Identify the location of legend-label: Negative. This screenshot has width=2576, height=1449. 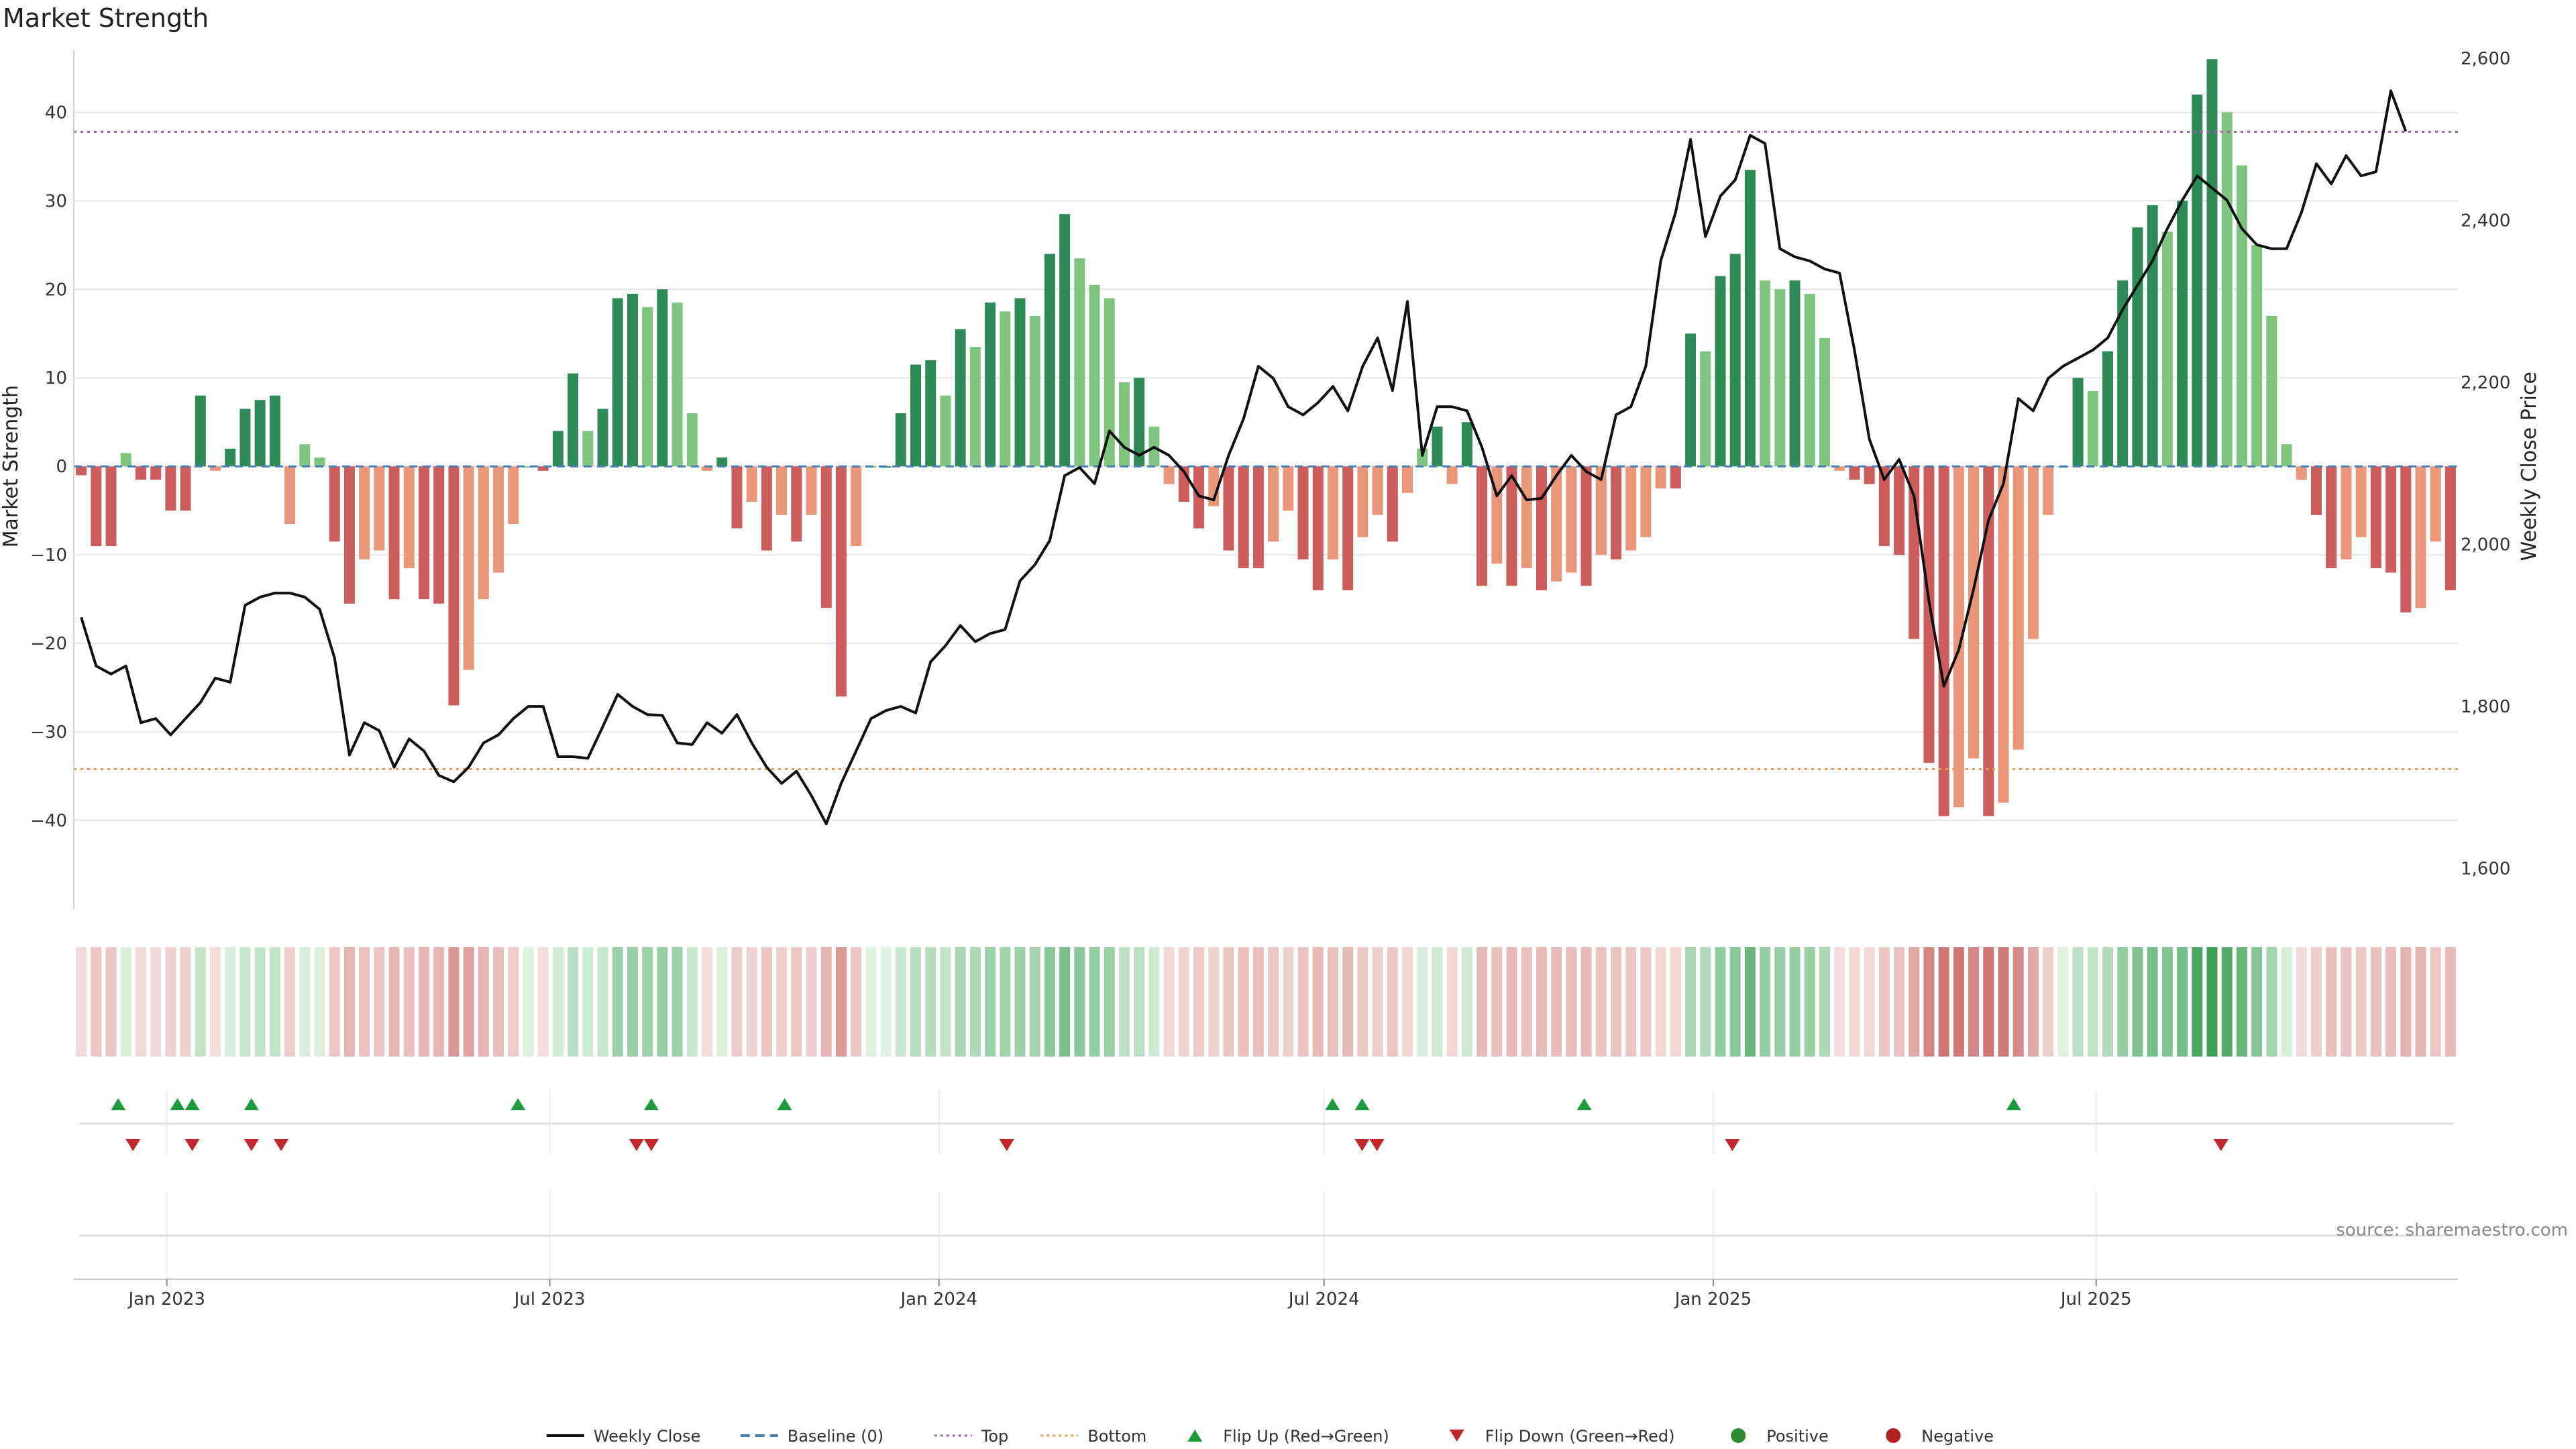
(1957, 1436).